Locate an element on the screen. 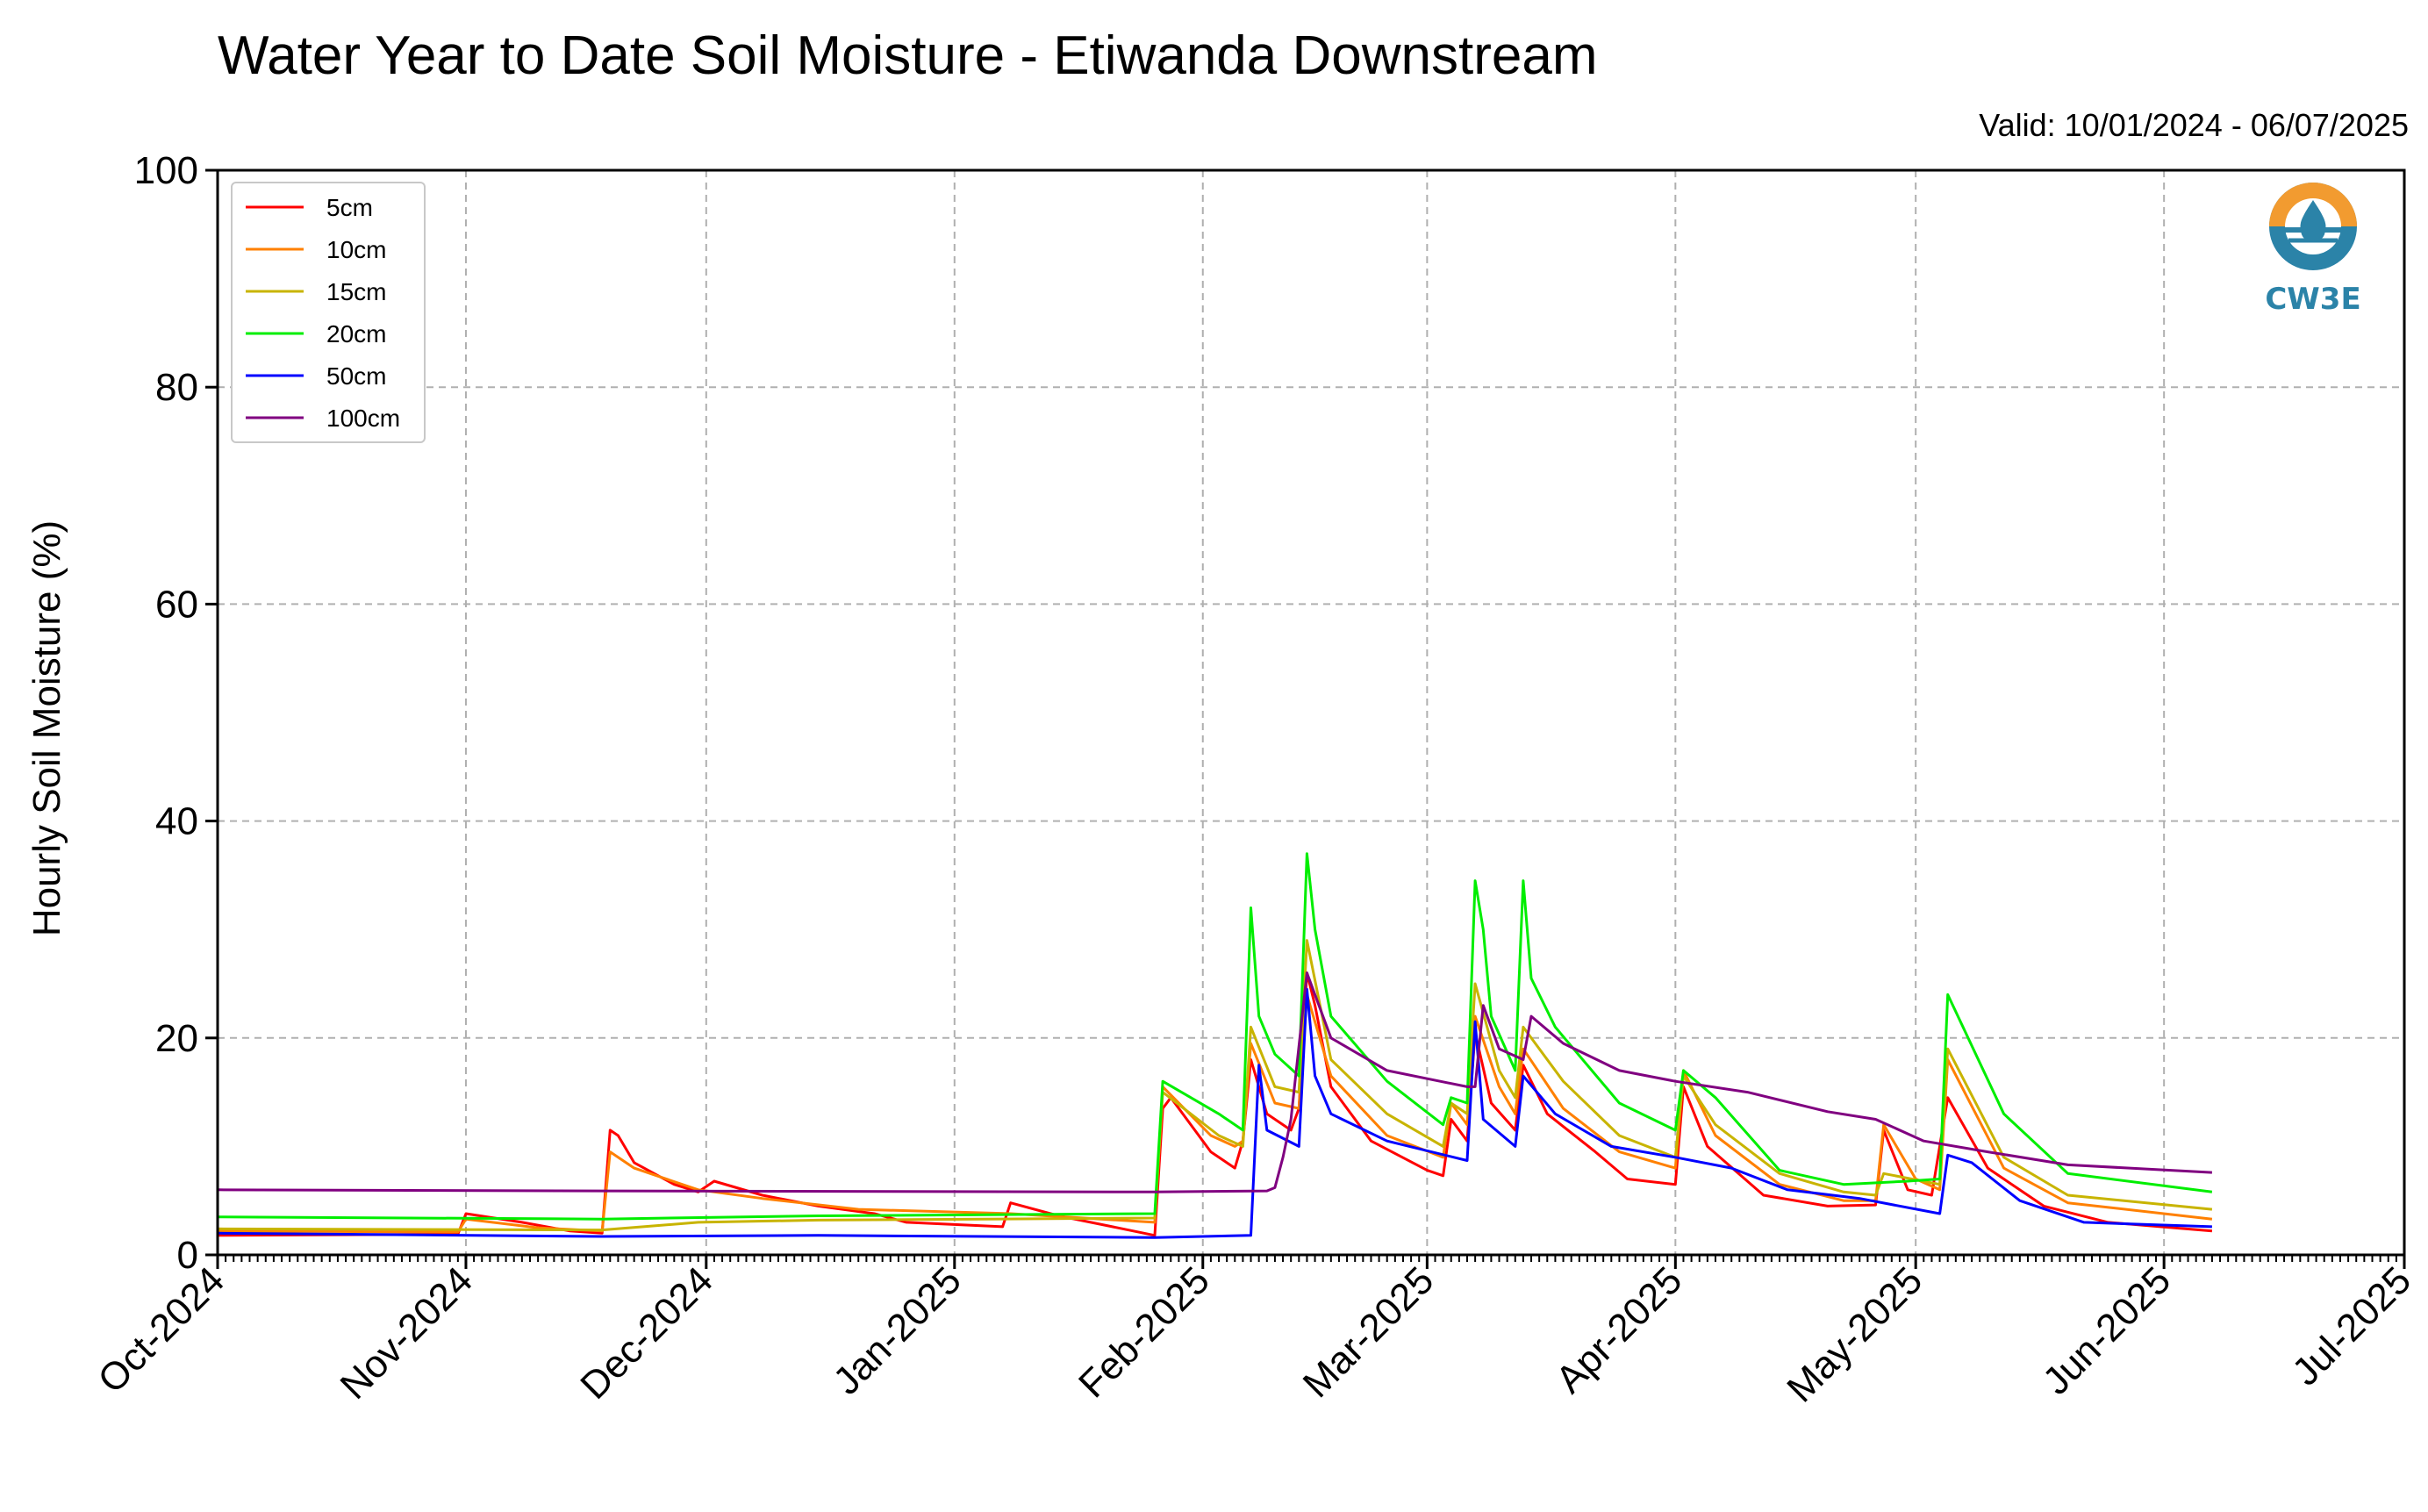 This screenshot has width=2428, height=1512. y-tick-label: 40 is located at coordinates (177, 822).